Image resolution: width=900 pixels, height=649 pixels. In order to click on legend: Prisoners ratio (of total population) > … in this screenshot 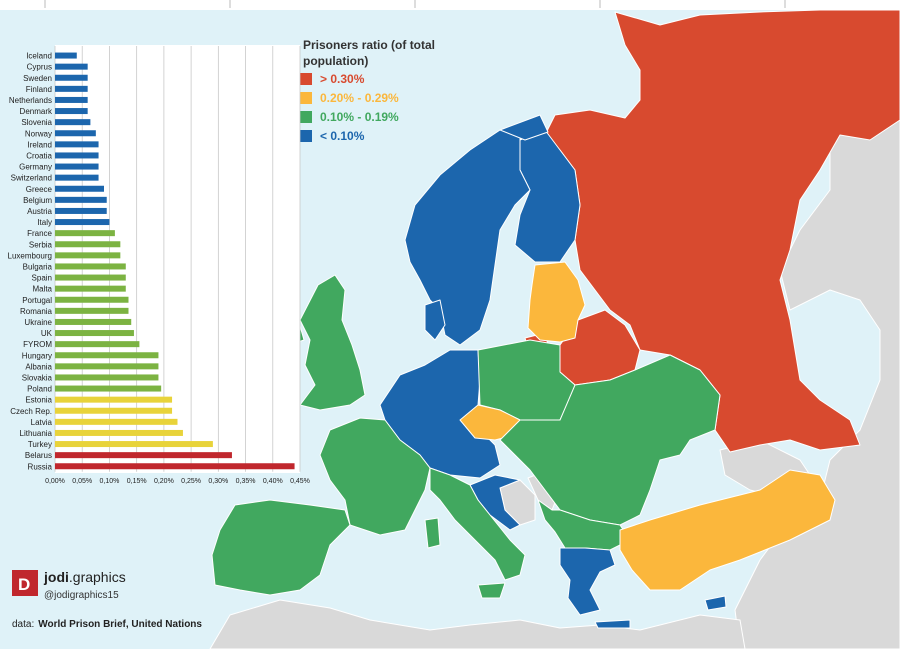, I will do `click(367, 90)`.